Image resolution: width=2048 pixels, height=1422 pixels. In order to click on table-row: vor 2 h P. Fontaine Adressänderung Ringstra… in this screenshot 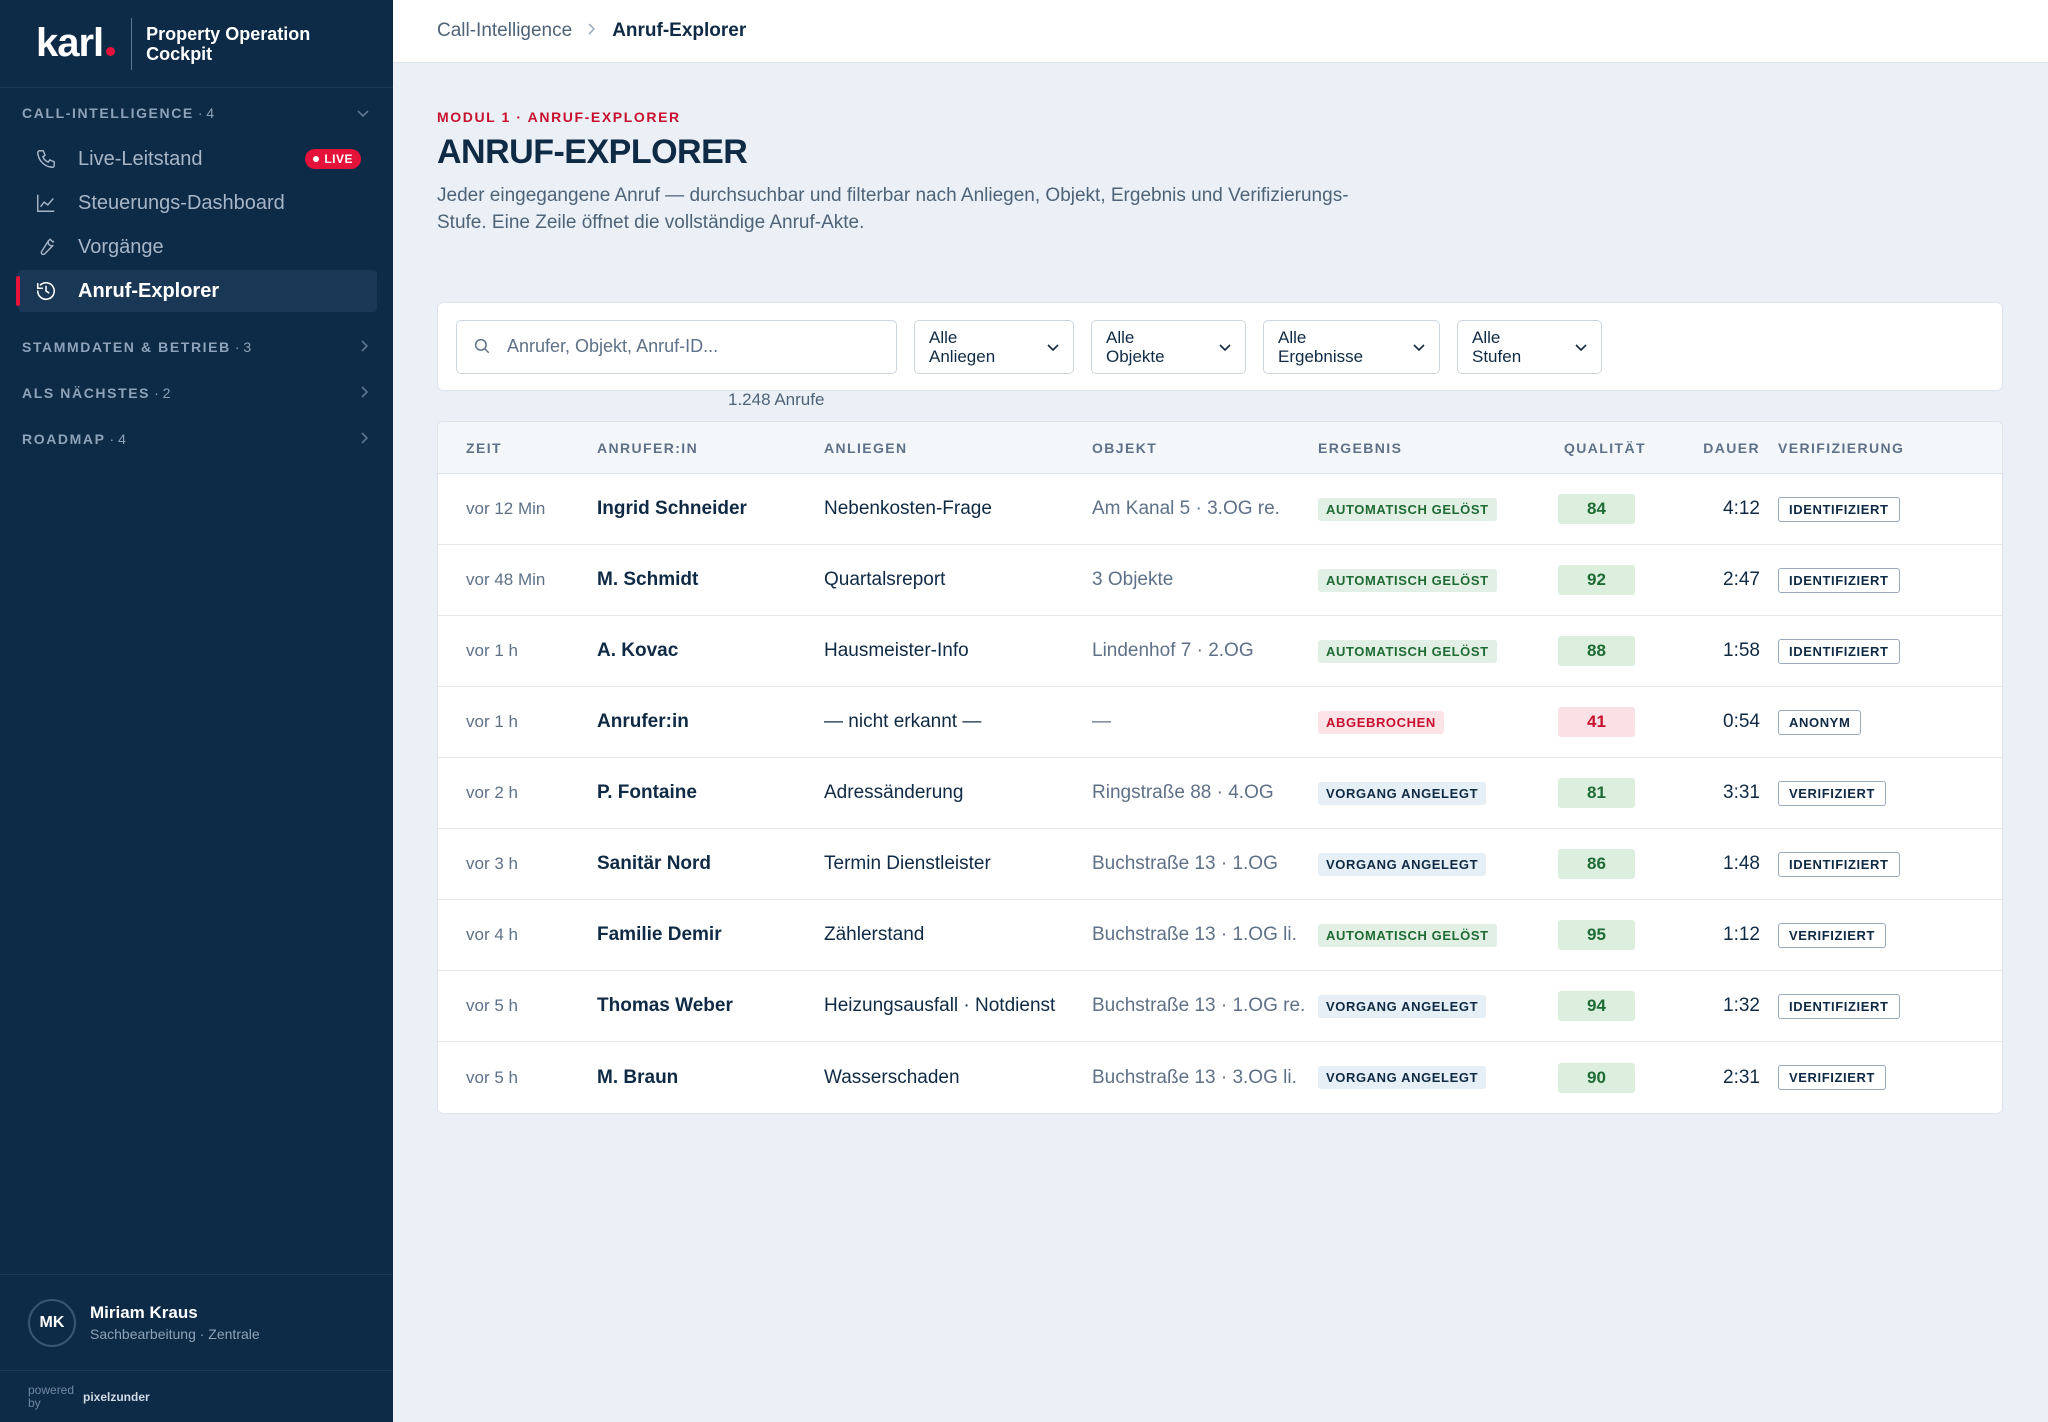, I will do `click(1220, 793)`.